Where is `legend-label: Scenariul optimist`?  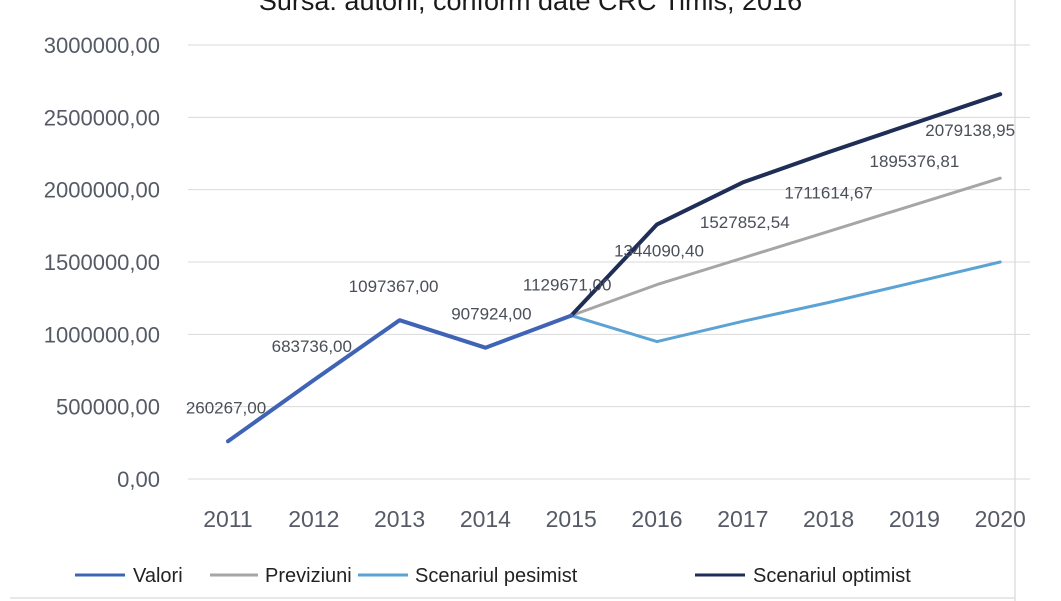
legend-label: Scenariul optimist is located at coordinates (832, 576).